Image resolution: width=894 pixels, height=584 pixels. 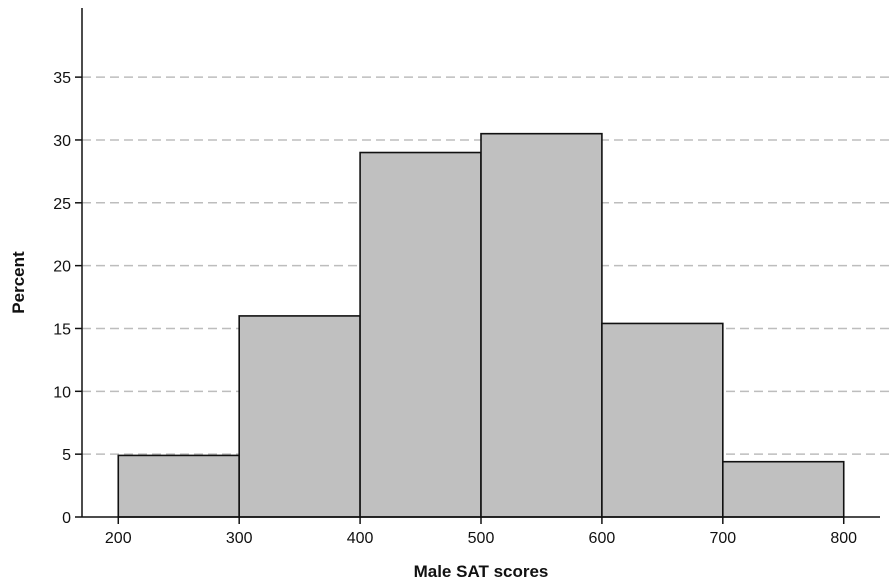 I want to click on x-tick-label: 600, so click(x=602, y=538).